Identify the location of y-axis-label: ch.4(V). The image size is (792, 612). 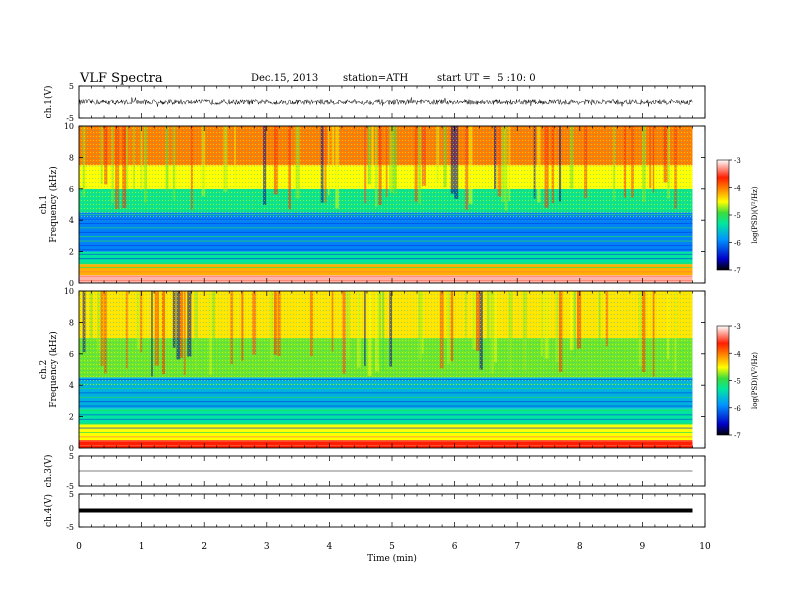
(48, 510).